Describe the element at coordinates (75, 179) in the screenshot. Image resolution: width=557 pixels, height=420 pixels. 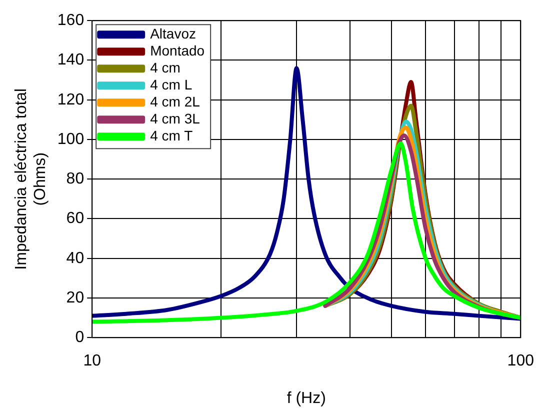
I see `y-tick-label: 80` at that location.